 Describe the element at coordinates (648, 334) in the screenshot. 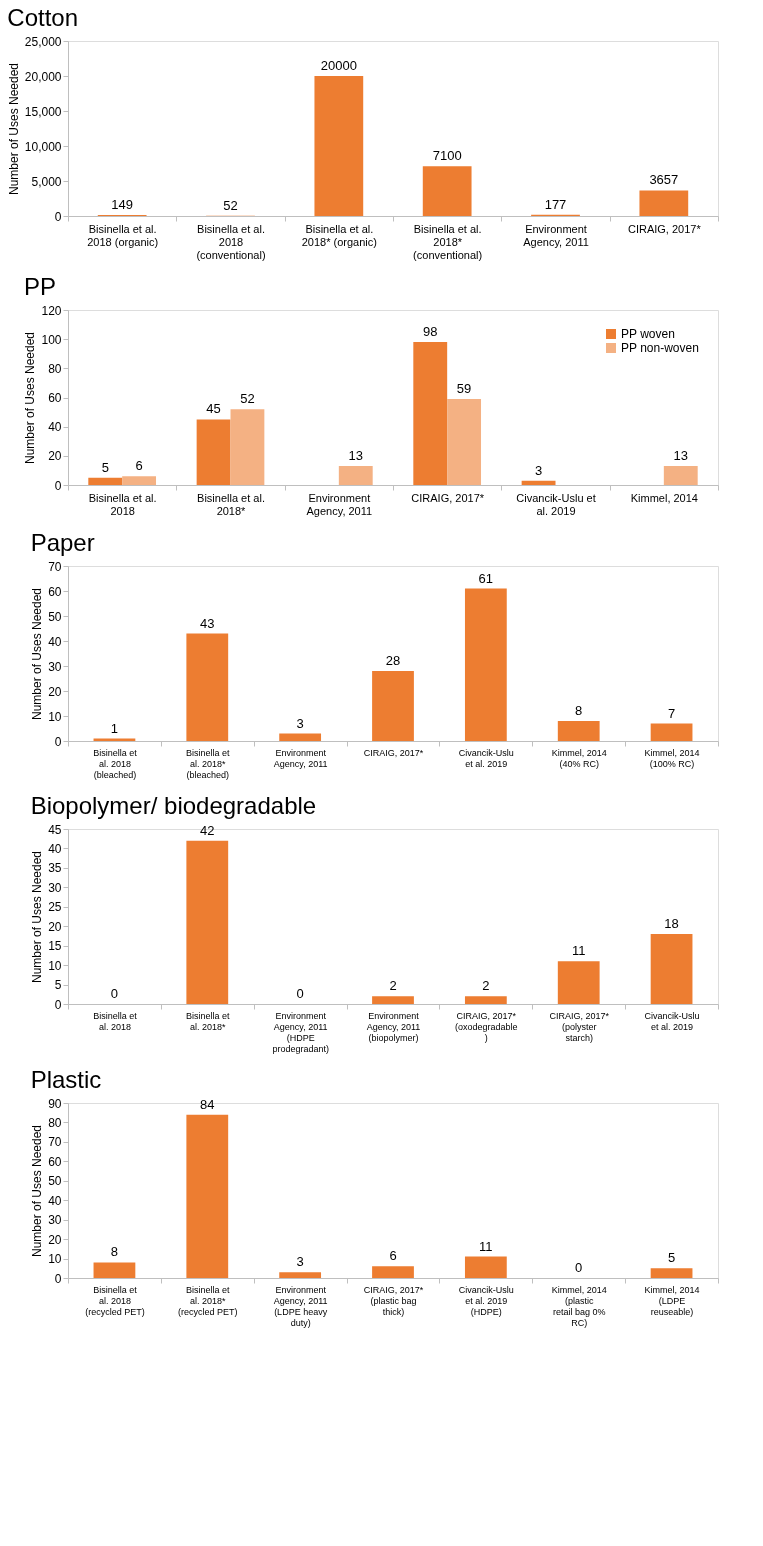

I see `legend-label: PP woven` at that location.